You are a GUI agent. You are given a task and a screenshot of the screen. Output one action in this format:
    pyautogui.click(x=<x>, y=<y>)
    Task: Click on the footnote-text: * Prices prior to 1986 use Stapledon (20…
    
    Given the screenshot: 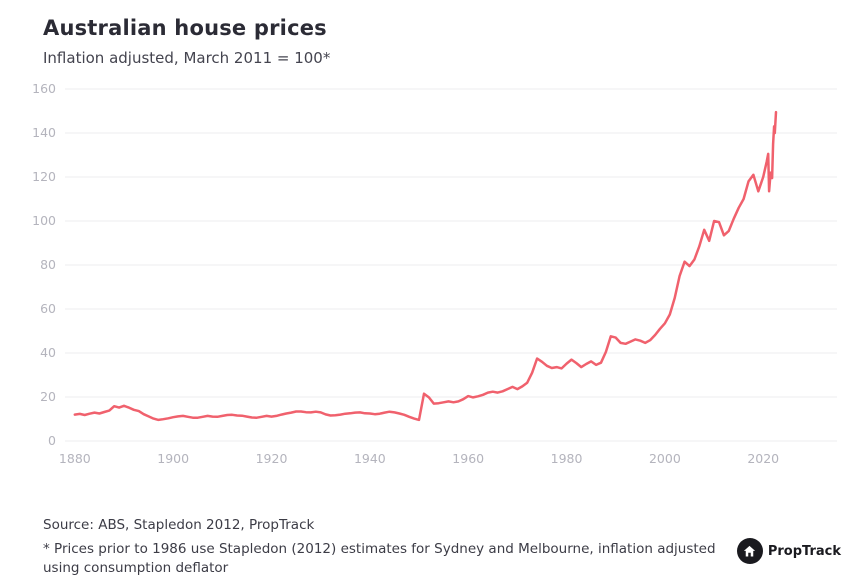 What is the action you would take?
    pyautogui.click(x=379, y=558)
    